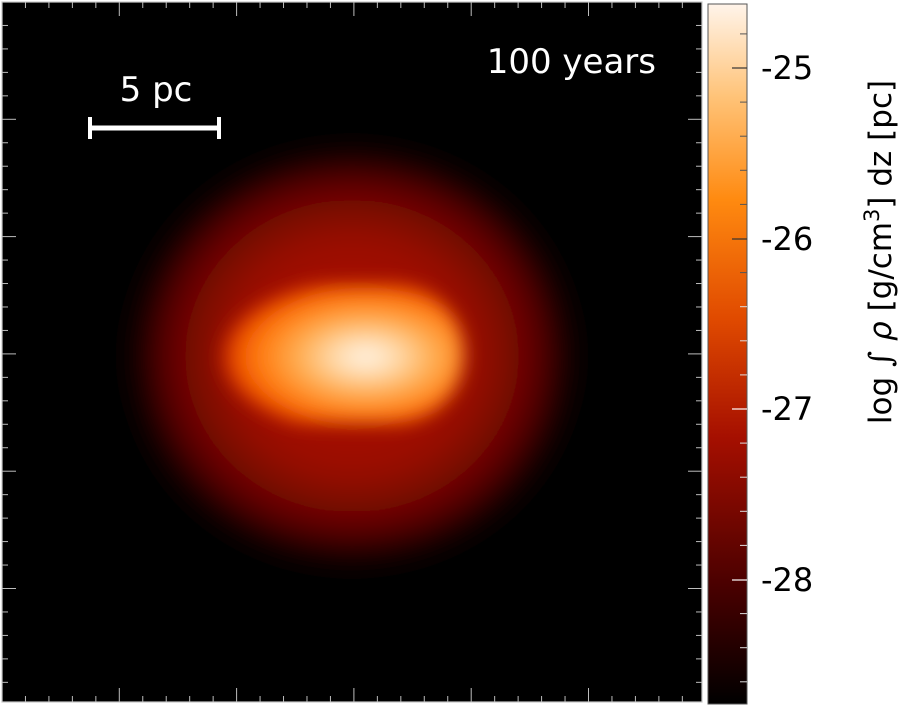 The image size is (916, 717). Describe the element at coordinates (571, 62) in the screenshot. I see `time-label: 100 years` at that location.